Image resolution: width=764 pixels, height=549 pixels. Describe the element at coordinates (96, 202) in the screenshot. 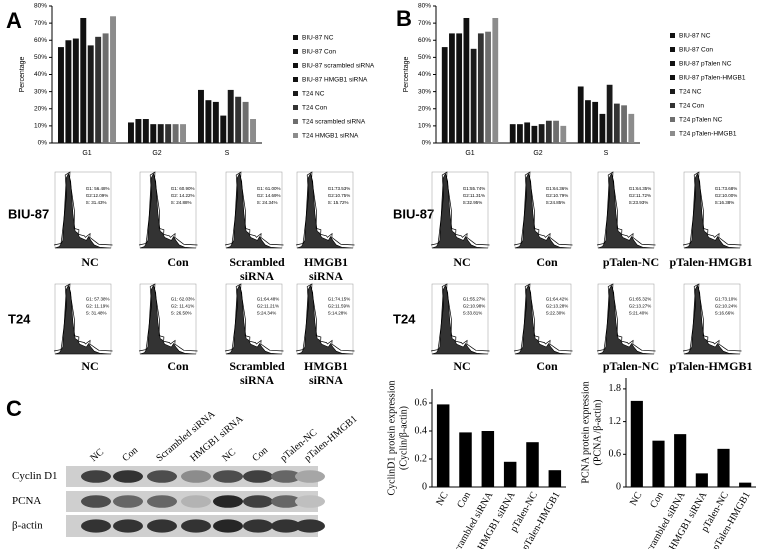

I see `cell-cycle-stat: S: 31.43%` at that location.